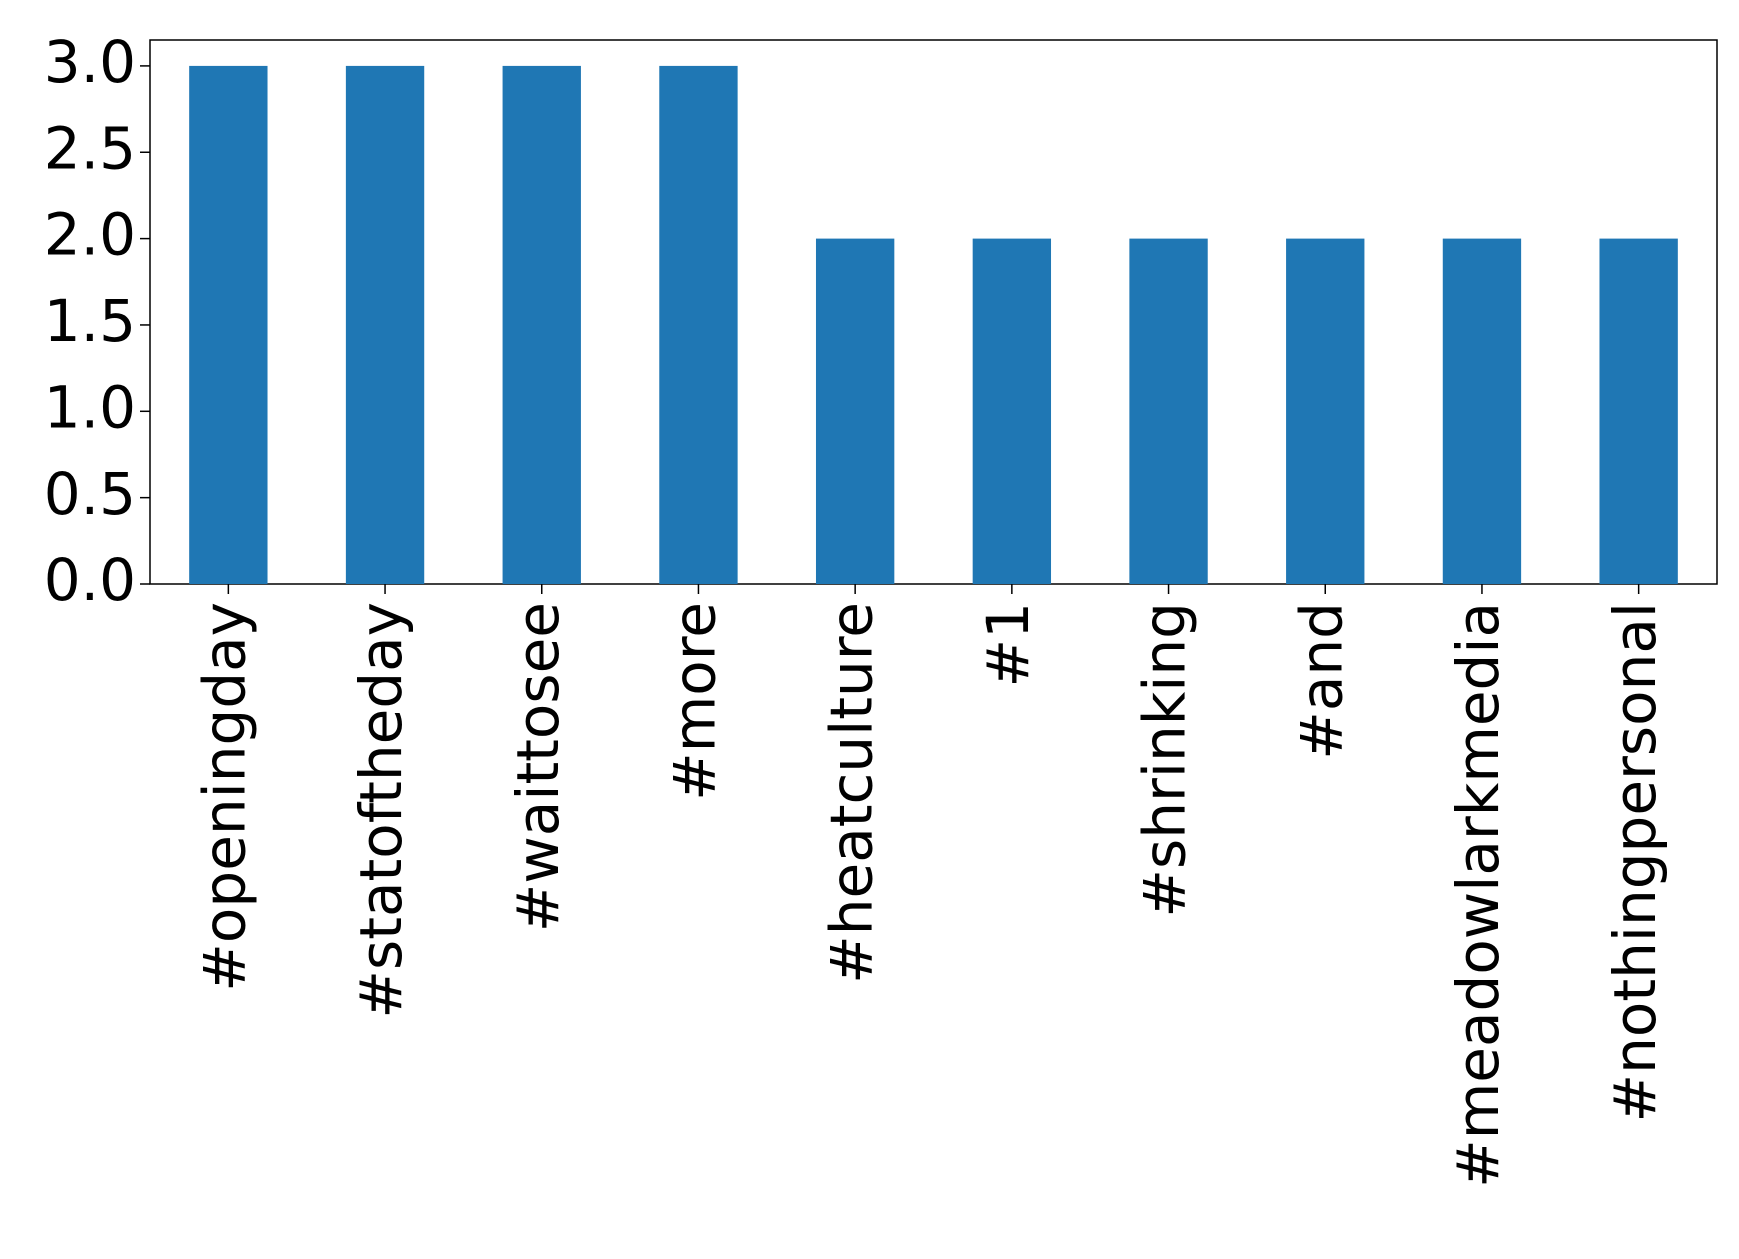 The image size is (1739, 1259). What do you see at coordinates (90, 321) in the screenshot?
I see `y-tick-label: 1.5` at bounding box center [90, 321].